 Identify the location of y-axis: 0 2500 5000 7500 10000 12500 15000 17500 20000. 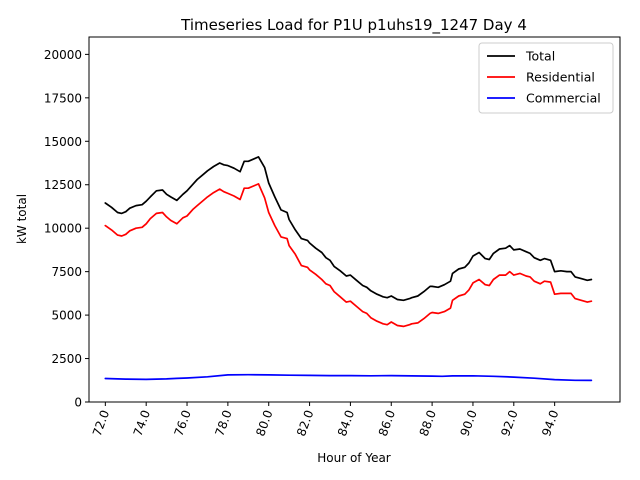
(66, 229).